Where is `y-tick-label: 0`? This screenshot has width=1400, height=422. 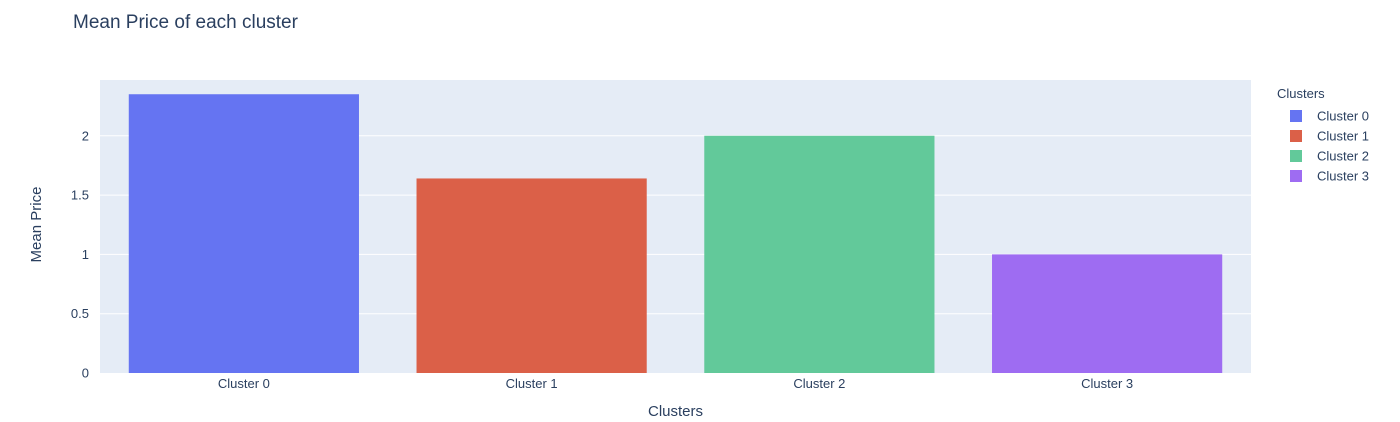
y-tick-label: 0 is located at coordinates (85, 373).